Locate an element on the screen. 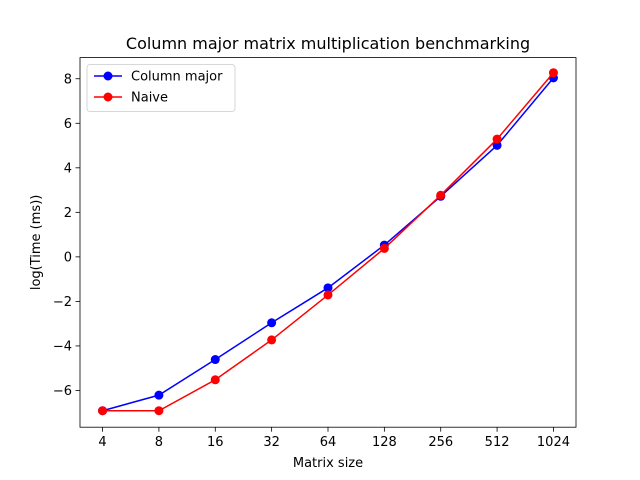 This screenshot has height=480, width=640. x-axis: 4 8 16 32 64 128 256 512 1024 is located at coordinates (334, 438).